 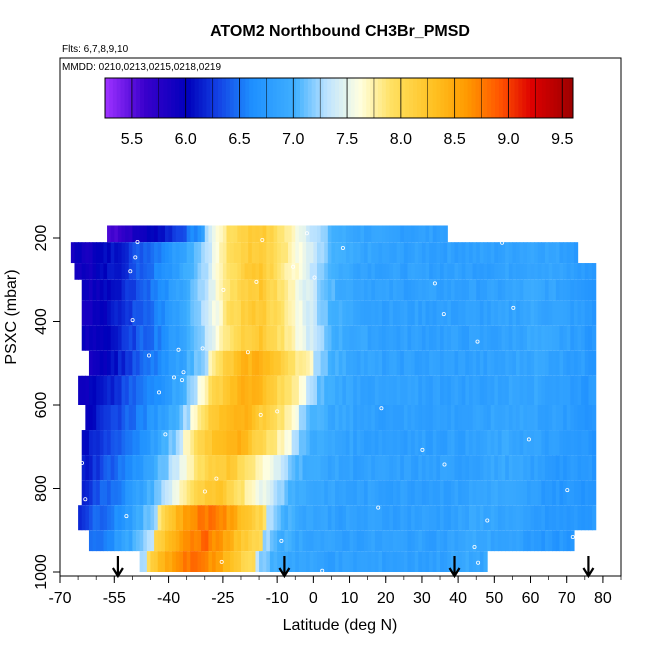 I want to click on x-tick-label: 70, so click(x=567, y=598).